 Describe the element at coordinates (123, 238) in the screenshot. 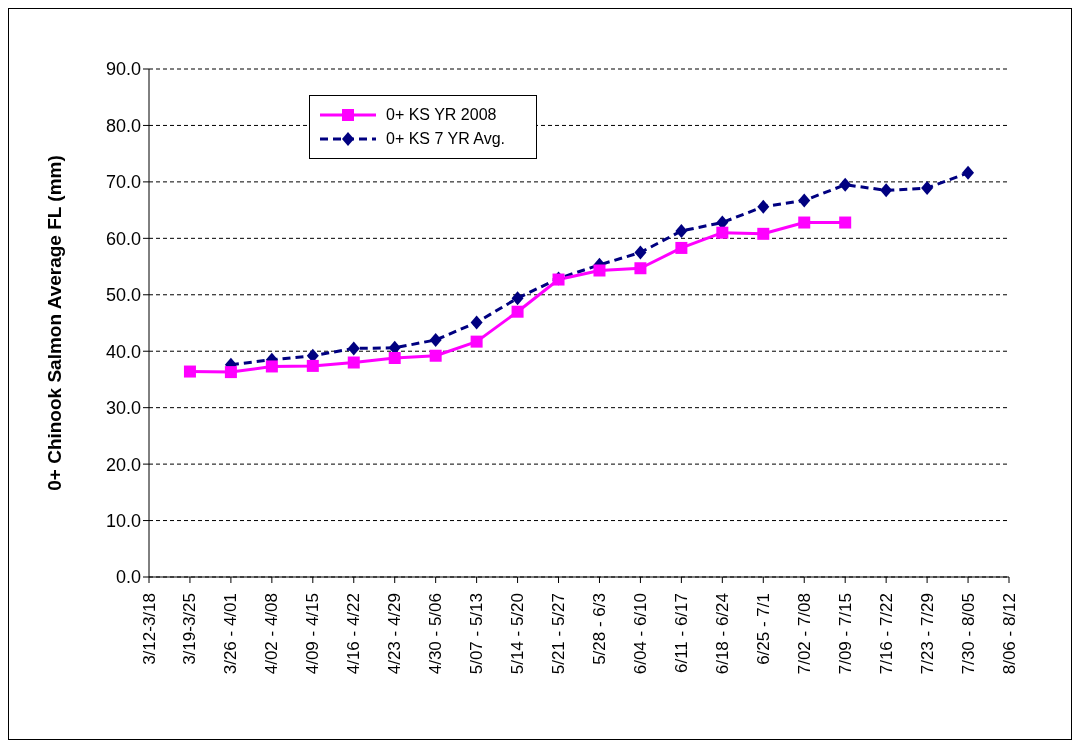

I see `y-tick-label: 60.0` at that location.